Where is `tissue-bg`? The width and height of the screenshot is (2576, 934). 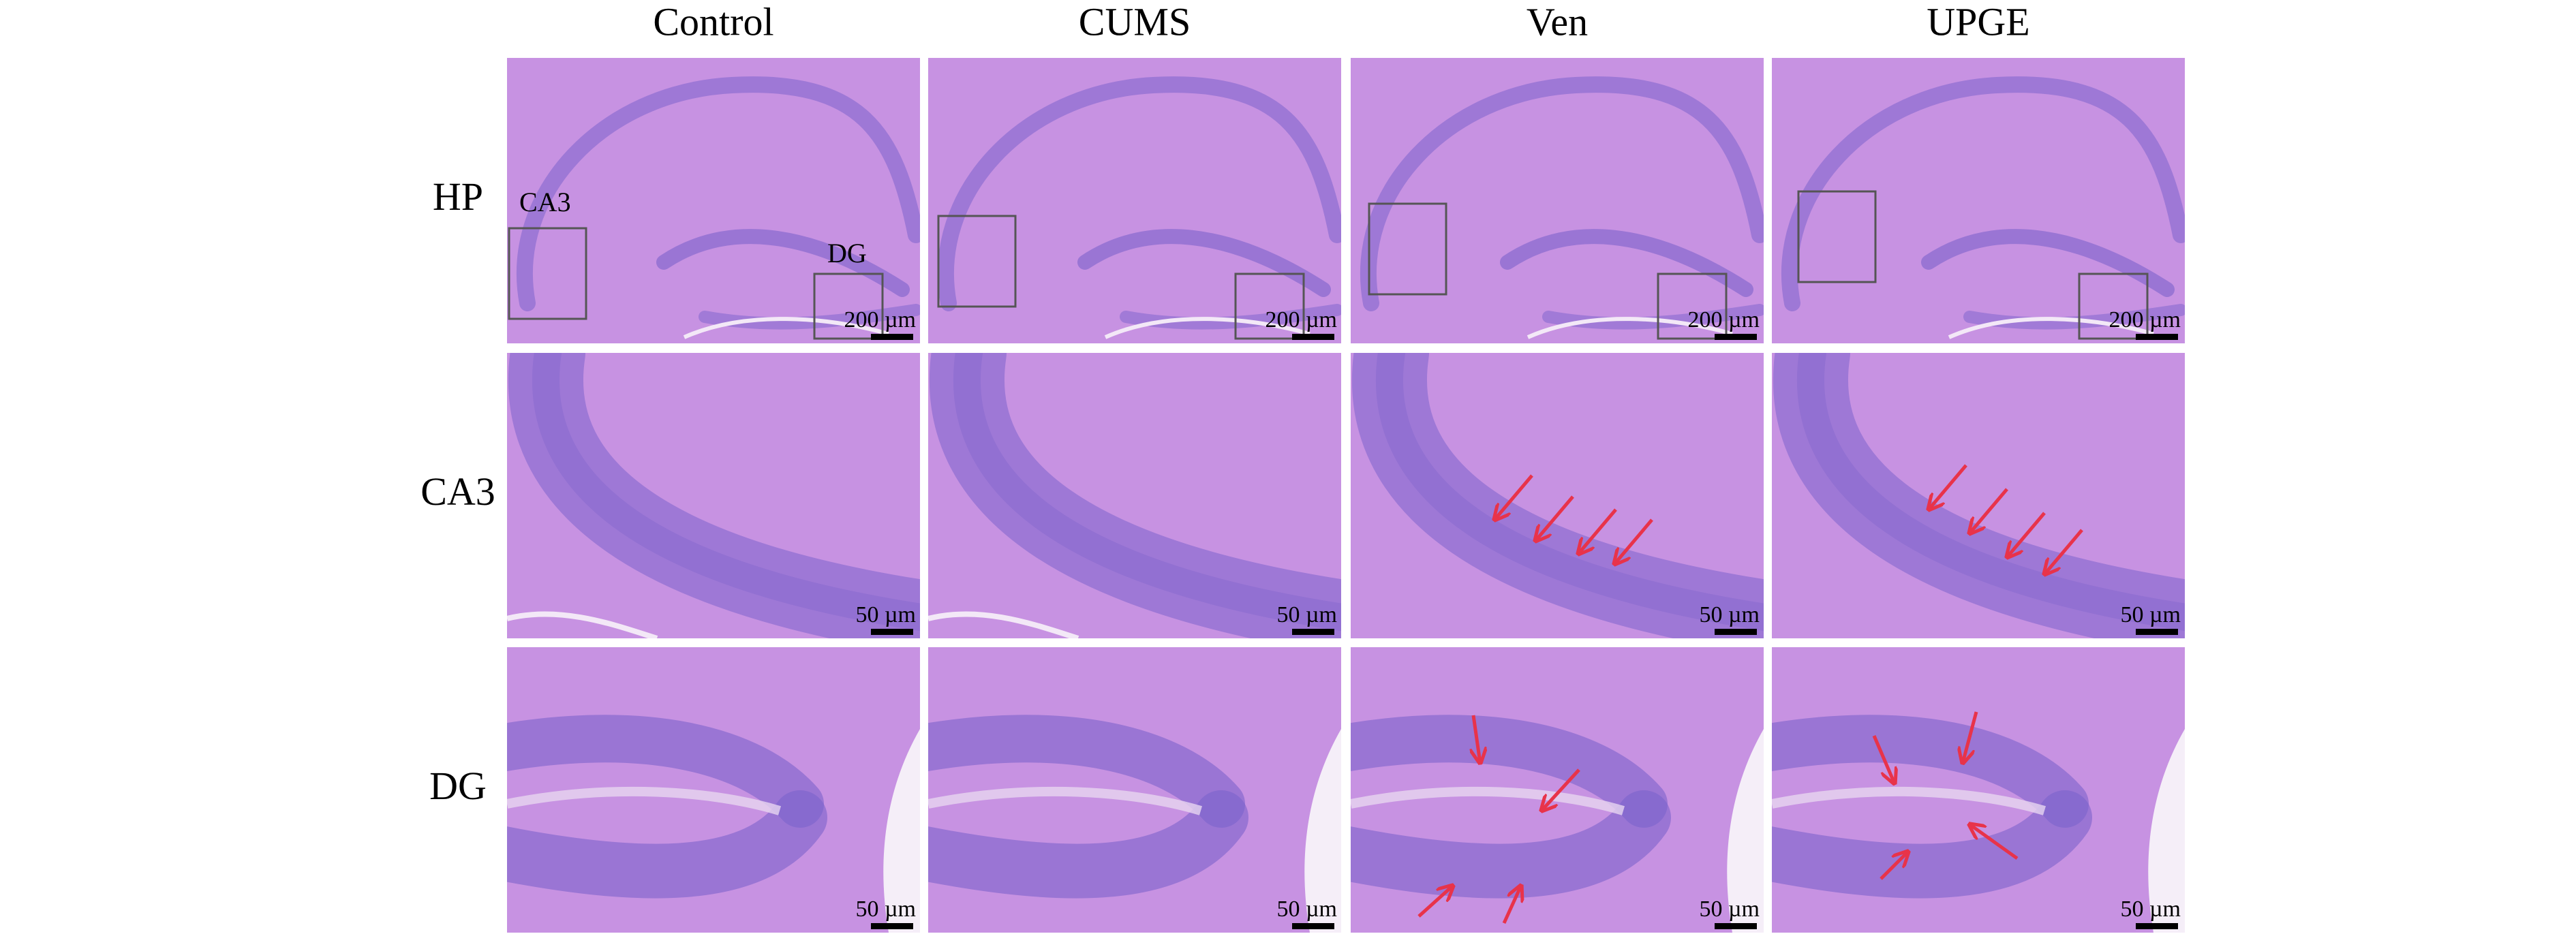
tissue-bg is located at coordinates (1558, 200).